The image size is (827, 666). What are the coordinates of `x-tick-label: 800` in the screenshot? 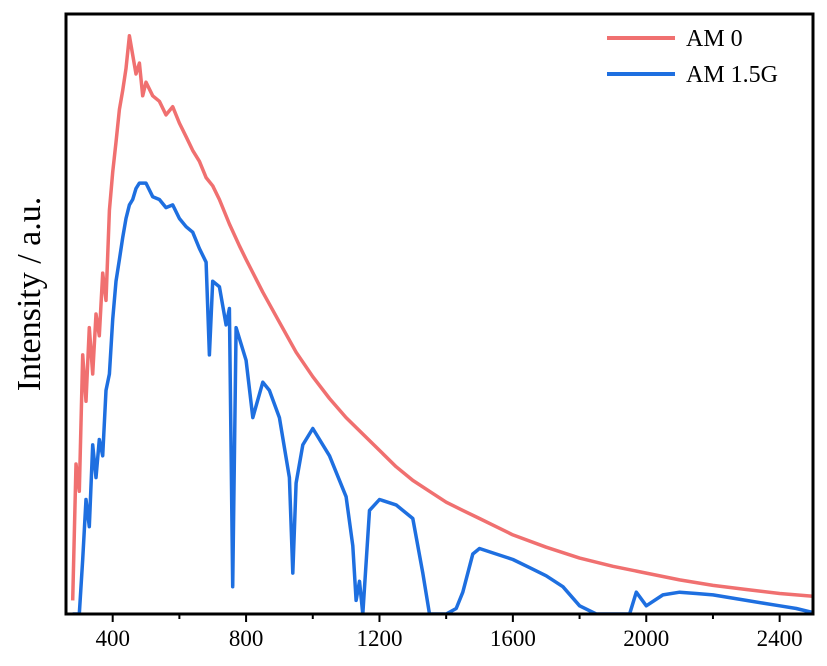 It's located at (246, 638).